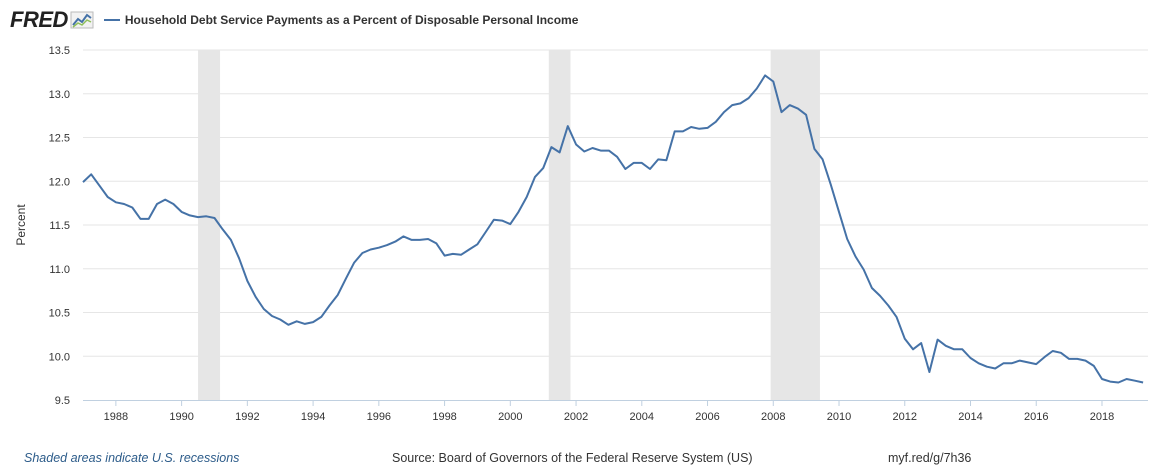 Image resolution: width=1168 pixels, height=470 pixels. What do you see at coordinates (181, 417) in the screenshot?
I see `x-tick-label: 1990` at bounding box center [181, 417].